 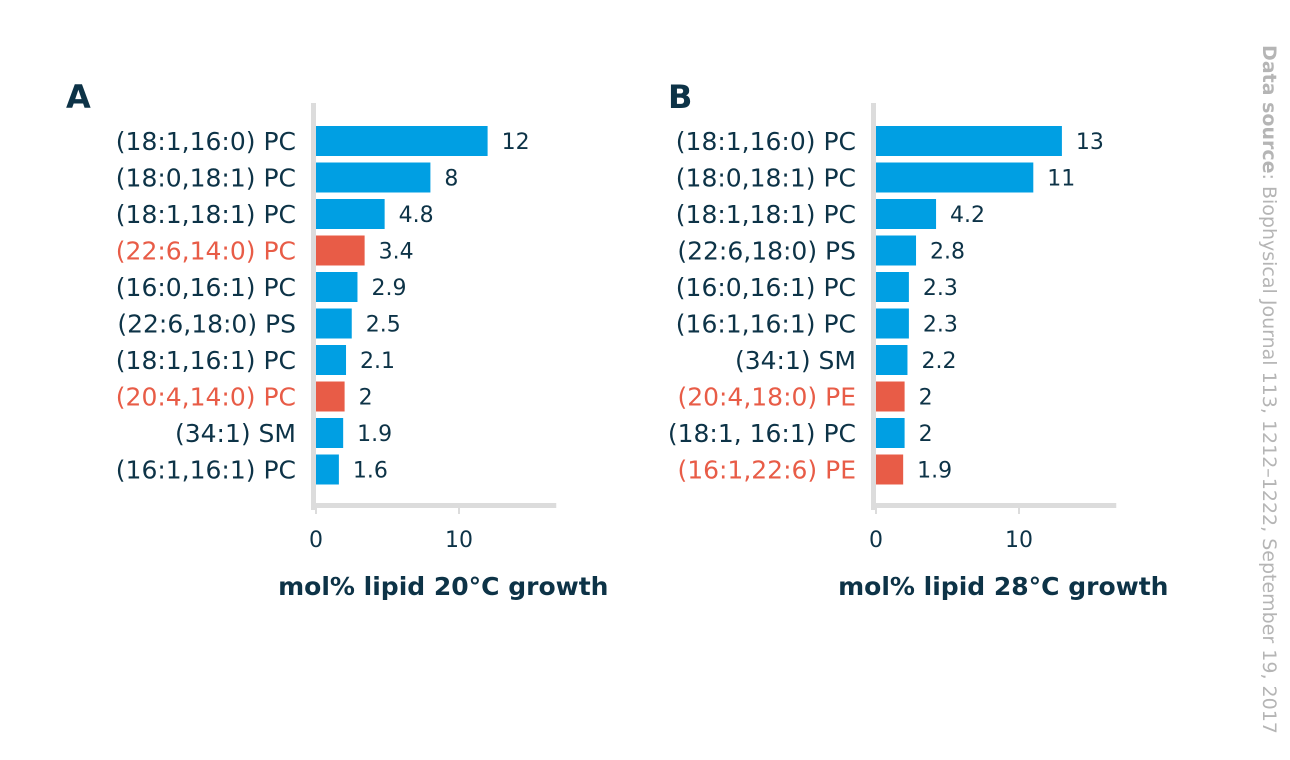 I want to click on panel-b-tick-label: 10, so click(x=1019, y=540).